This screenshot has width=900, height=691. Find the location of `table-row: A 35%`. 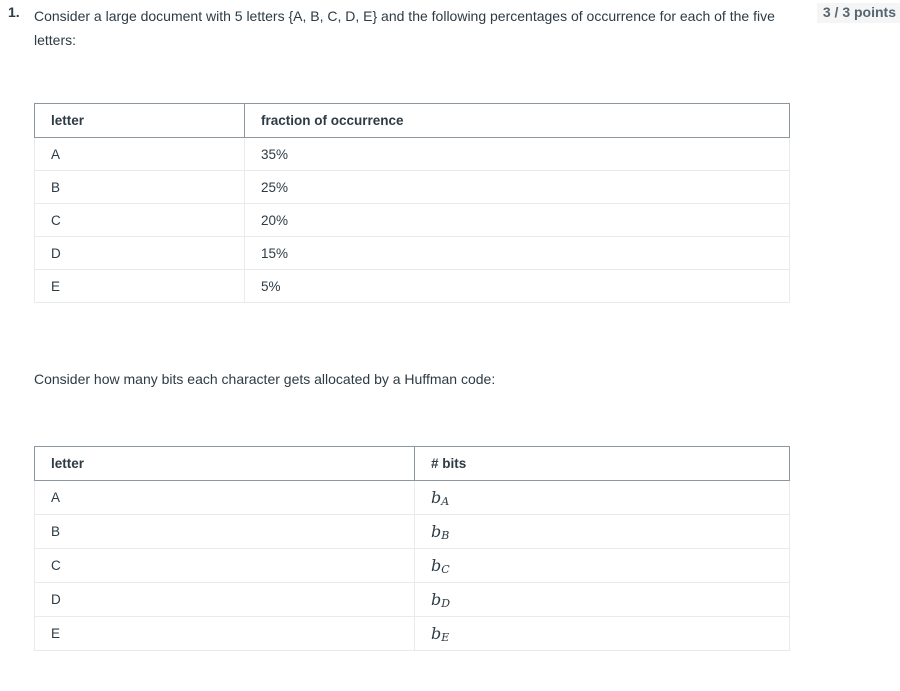

table-row: A 35% is located at coordinates (412, 154).